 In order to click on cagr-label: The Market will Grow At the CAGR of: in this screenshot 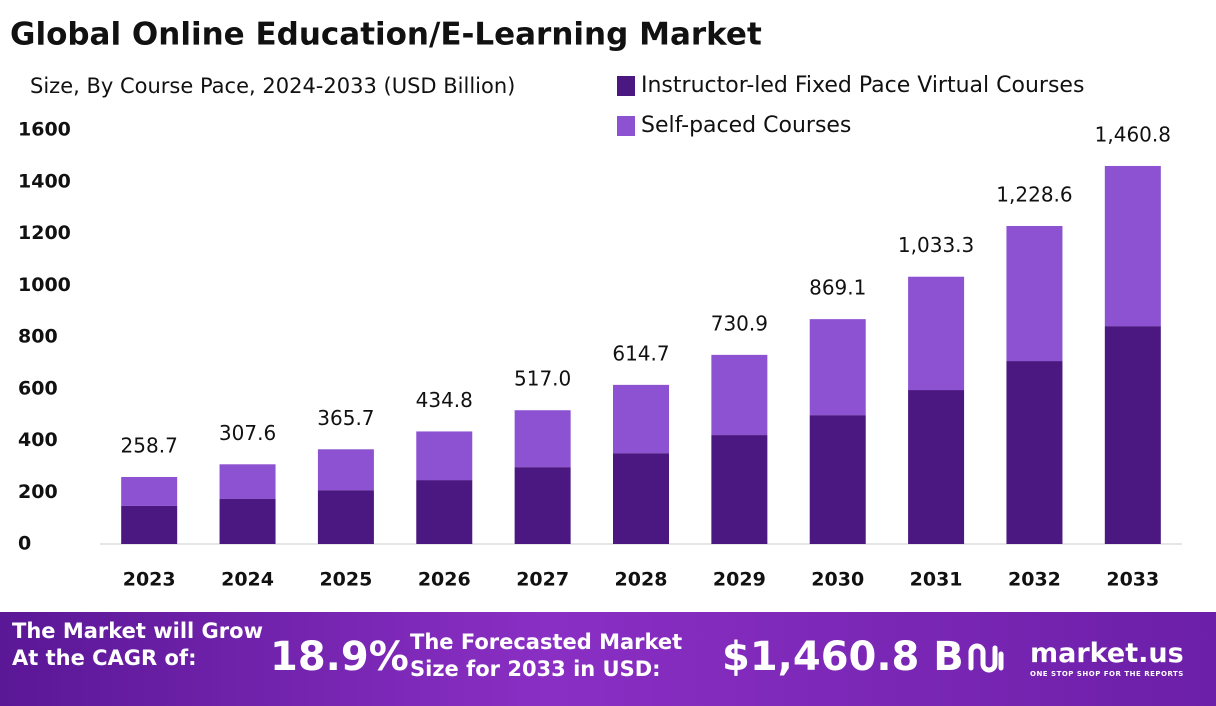, I will do `click(137, 645)`.